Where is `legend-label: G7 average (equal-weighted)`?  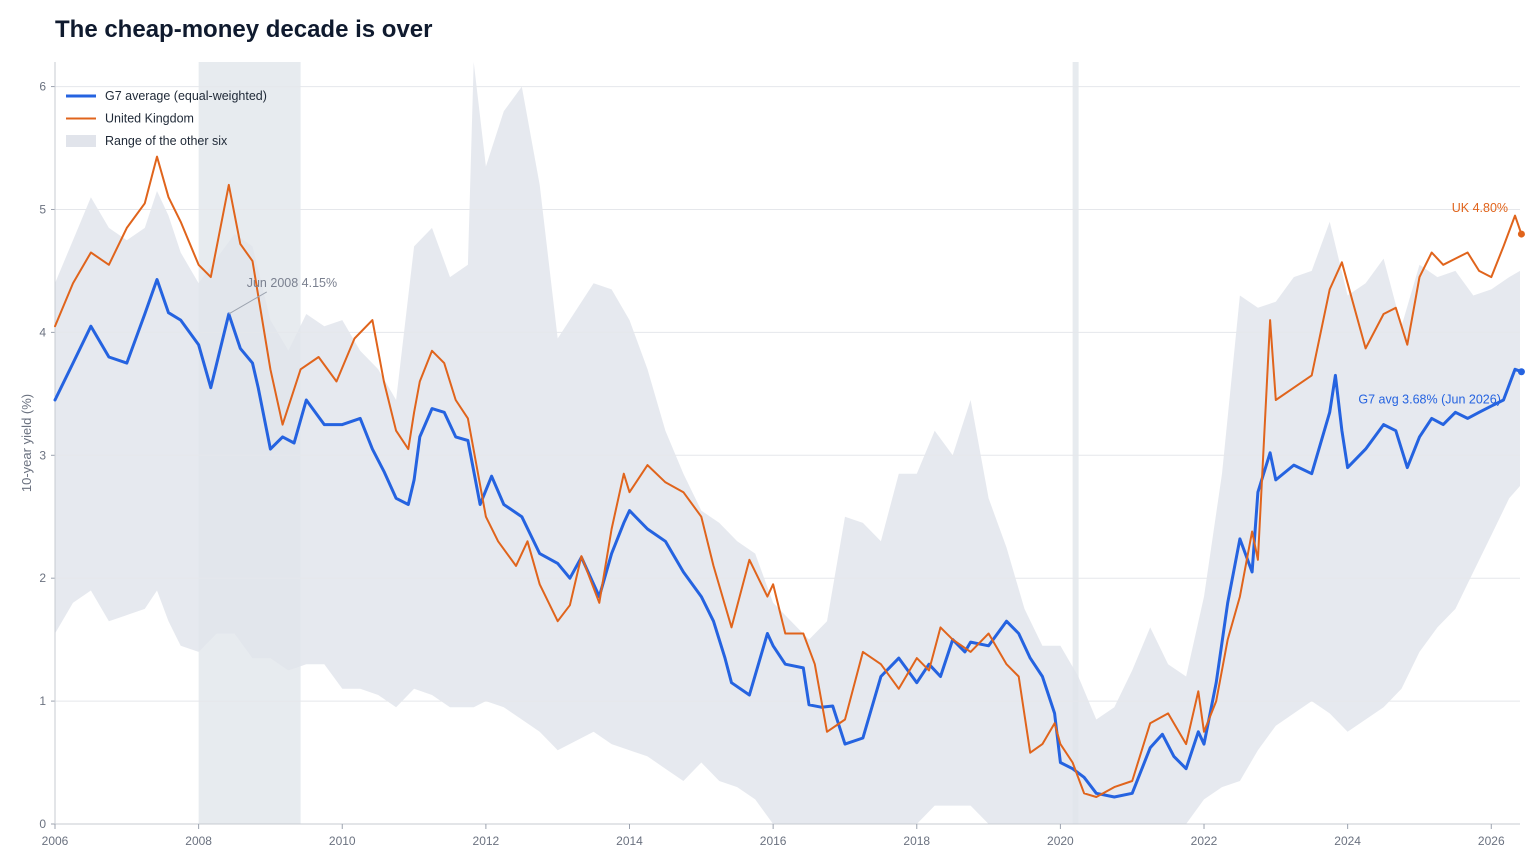
legend-label: G7 average (equal-weighted) is located at coordinates (186, 96).